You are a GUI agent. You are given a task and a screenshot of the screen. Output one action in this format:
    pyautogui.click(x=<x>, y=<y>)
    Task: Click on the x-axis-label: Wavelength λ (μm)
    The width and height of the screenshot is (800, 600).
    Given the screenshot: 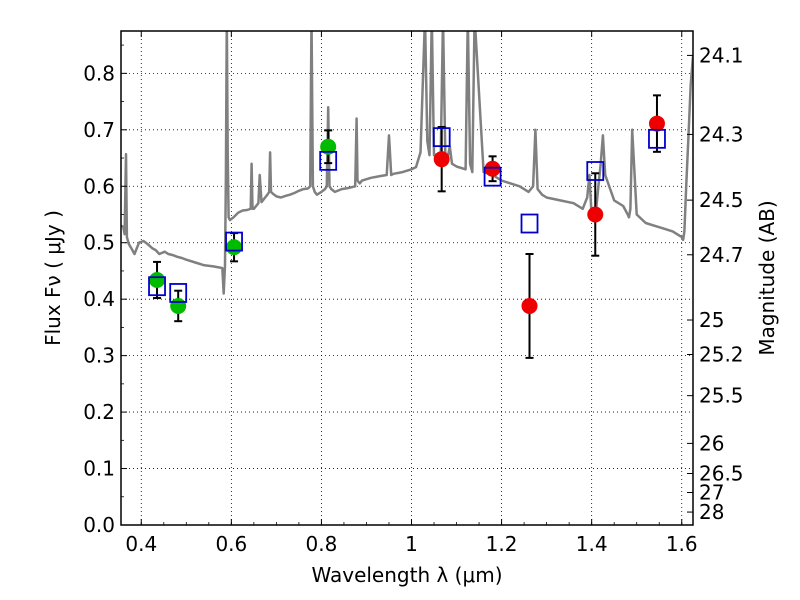 What is the action you would take?
    pyautogui.click(x=406, y=575)
    